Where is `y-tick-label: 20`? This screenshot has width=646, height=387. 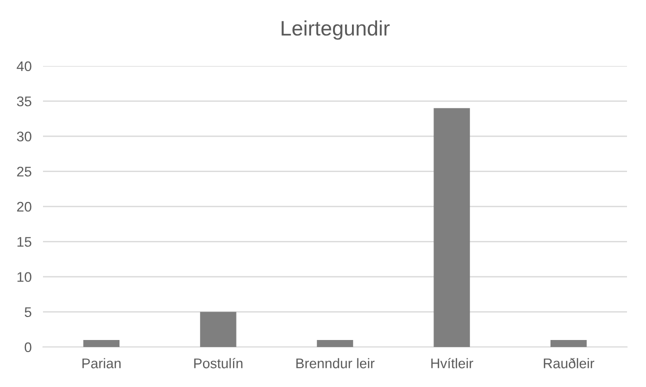 y-tick-label: 20 is located at coordinates (24, 207).